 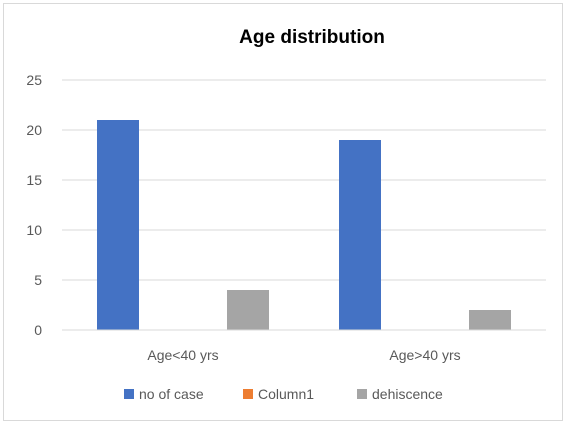 I want to click on legend: no of case Column1 dehiscence, so click(x=283, y=394).